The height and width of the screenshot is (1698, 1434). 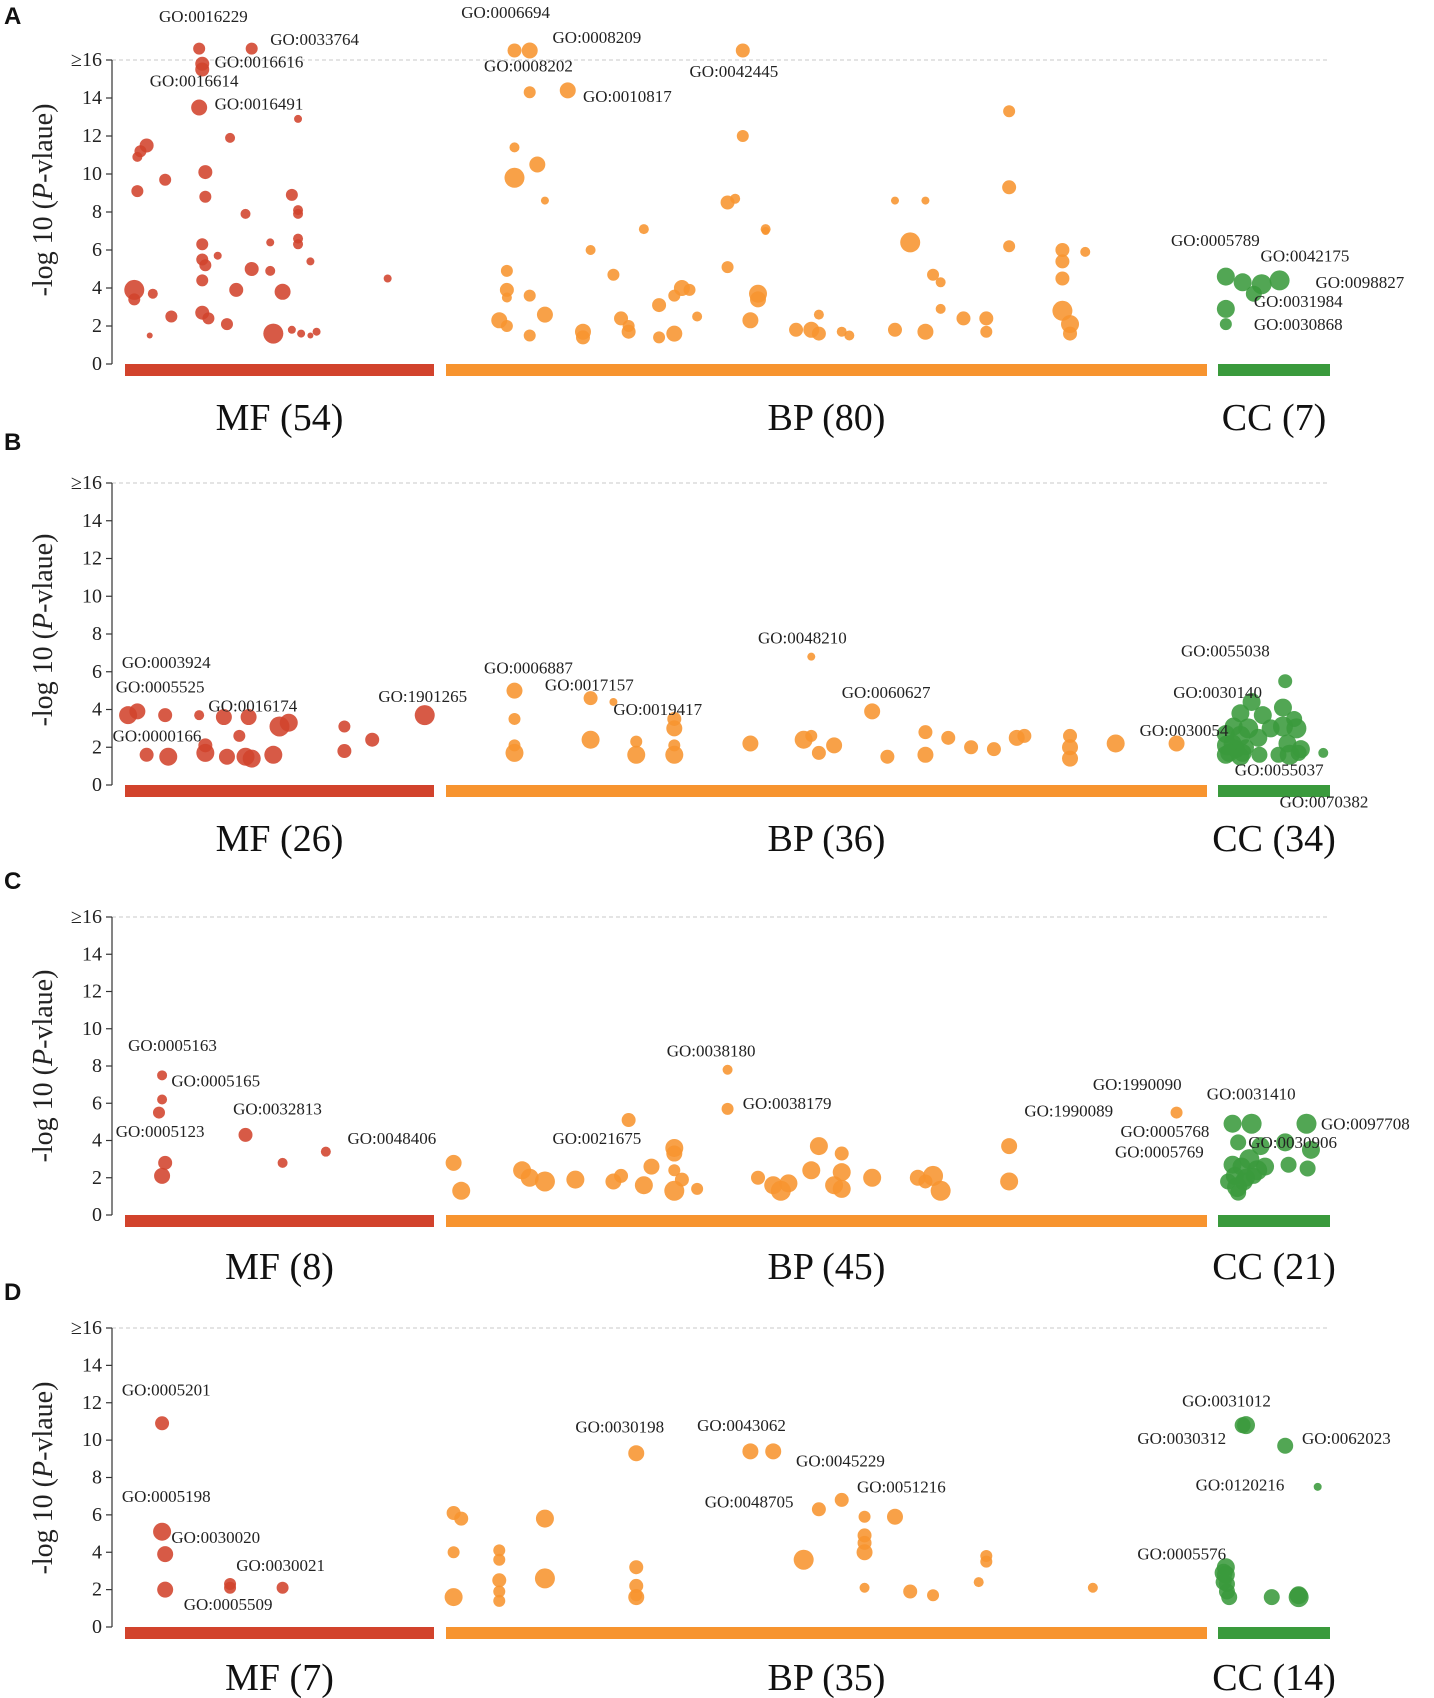 I want to click on go-term-label: GO:0042175, so click(x=1305, y=255).